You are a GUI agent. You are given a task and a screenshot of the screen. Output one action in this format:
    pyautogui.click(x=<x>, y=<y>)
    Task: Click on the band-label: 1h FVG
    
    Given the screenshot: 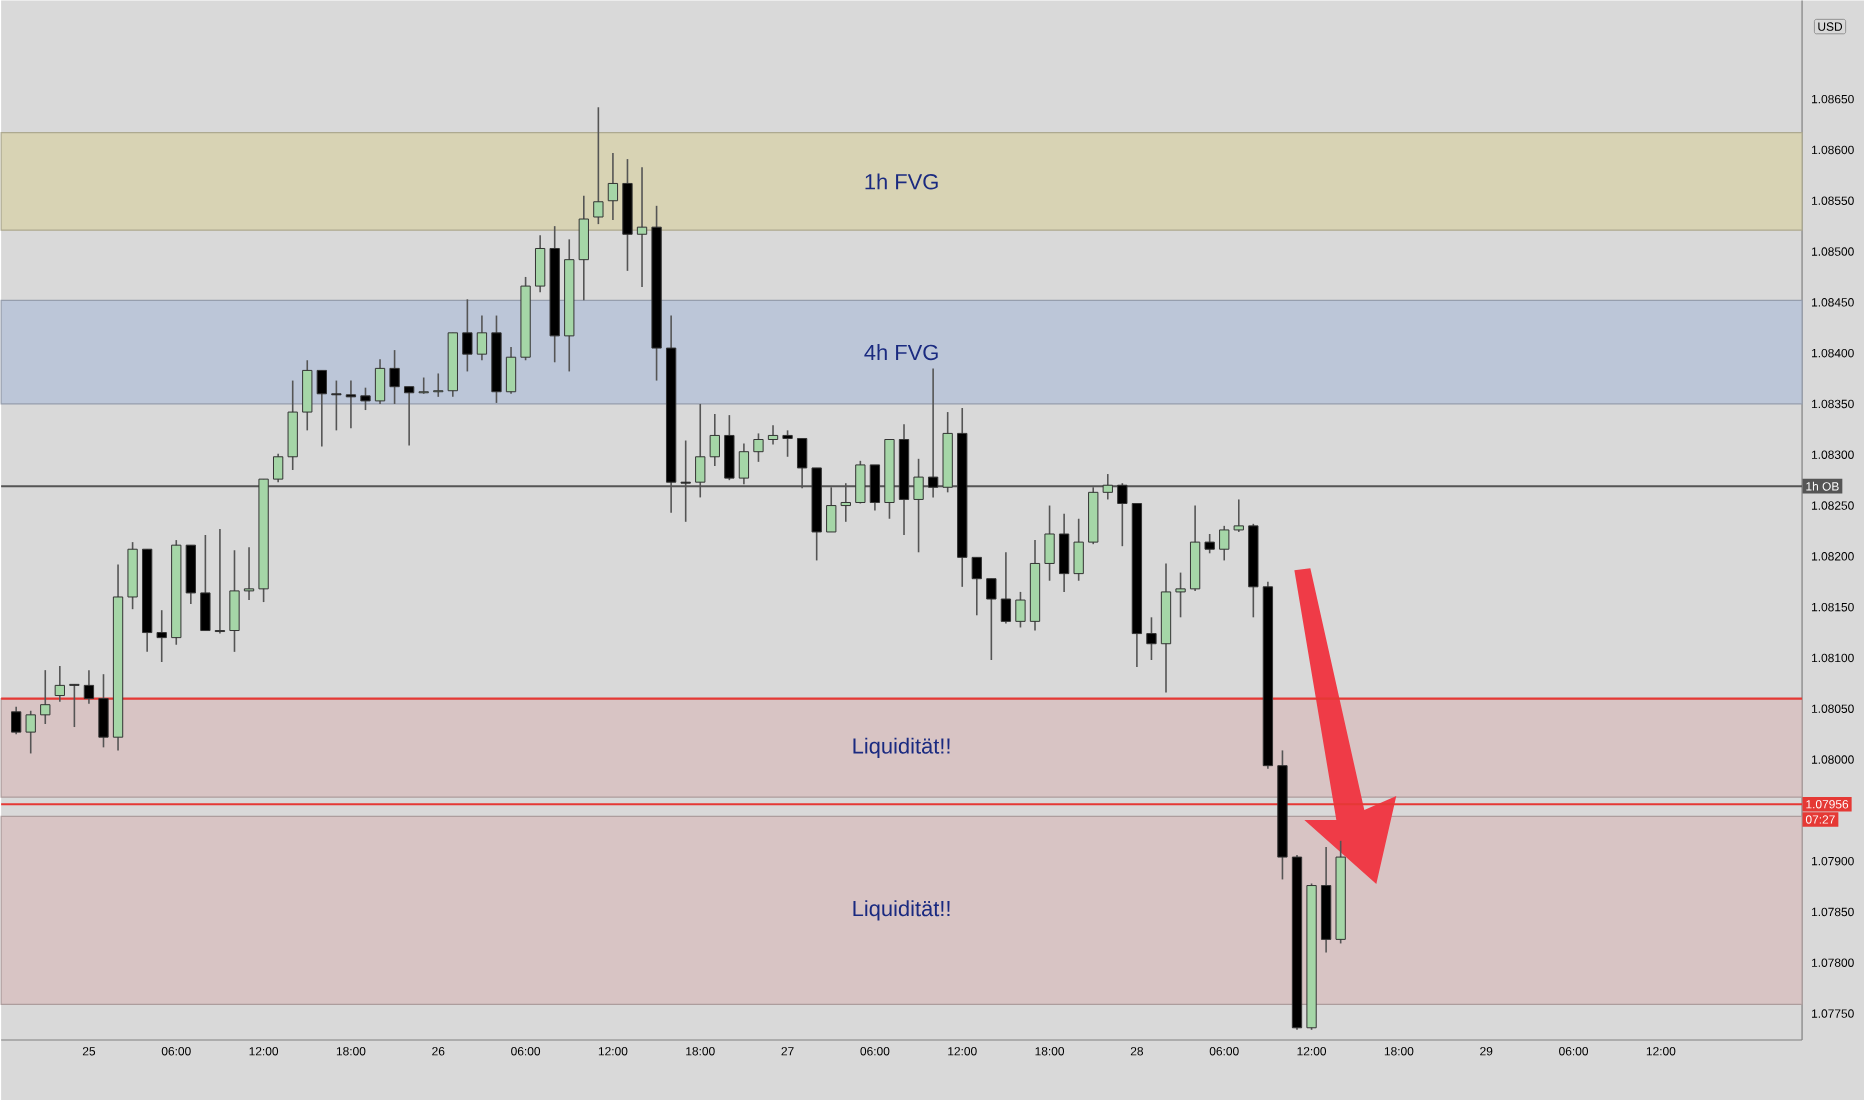 What is the action you would take?
    pyautogui.click(x=901, y=181)
    